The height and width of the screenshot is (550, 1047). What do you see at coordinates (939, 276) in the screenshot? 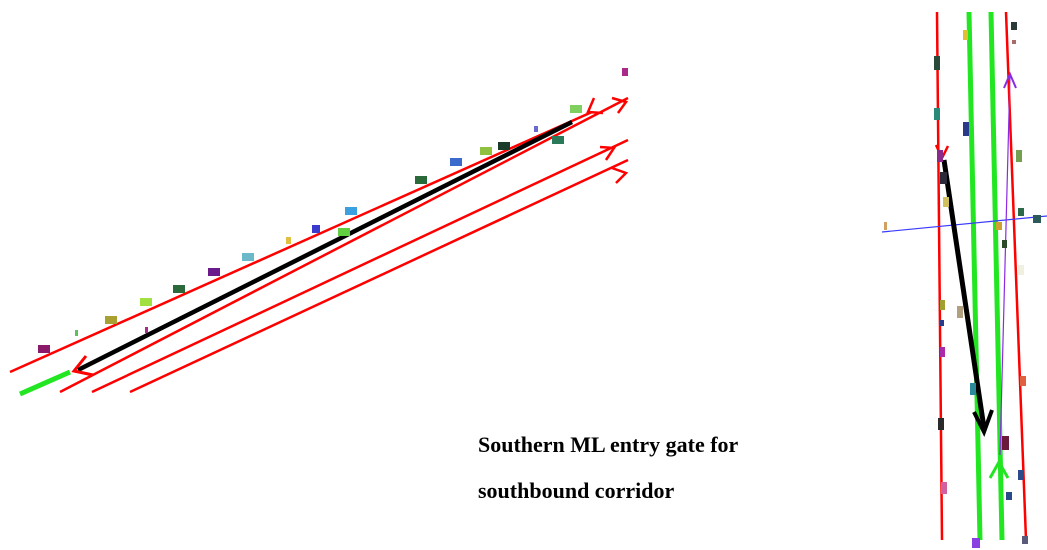
I see `lane-line` at bounding box center [939, 276].